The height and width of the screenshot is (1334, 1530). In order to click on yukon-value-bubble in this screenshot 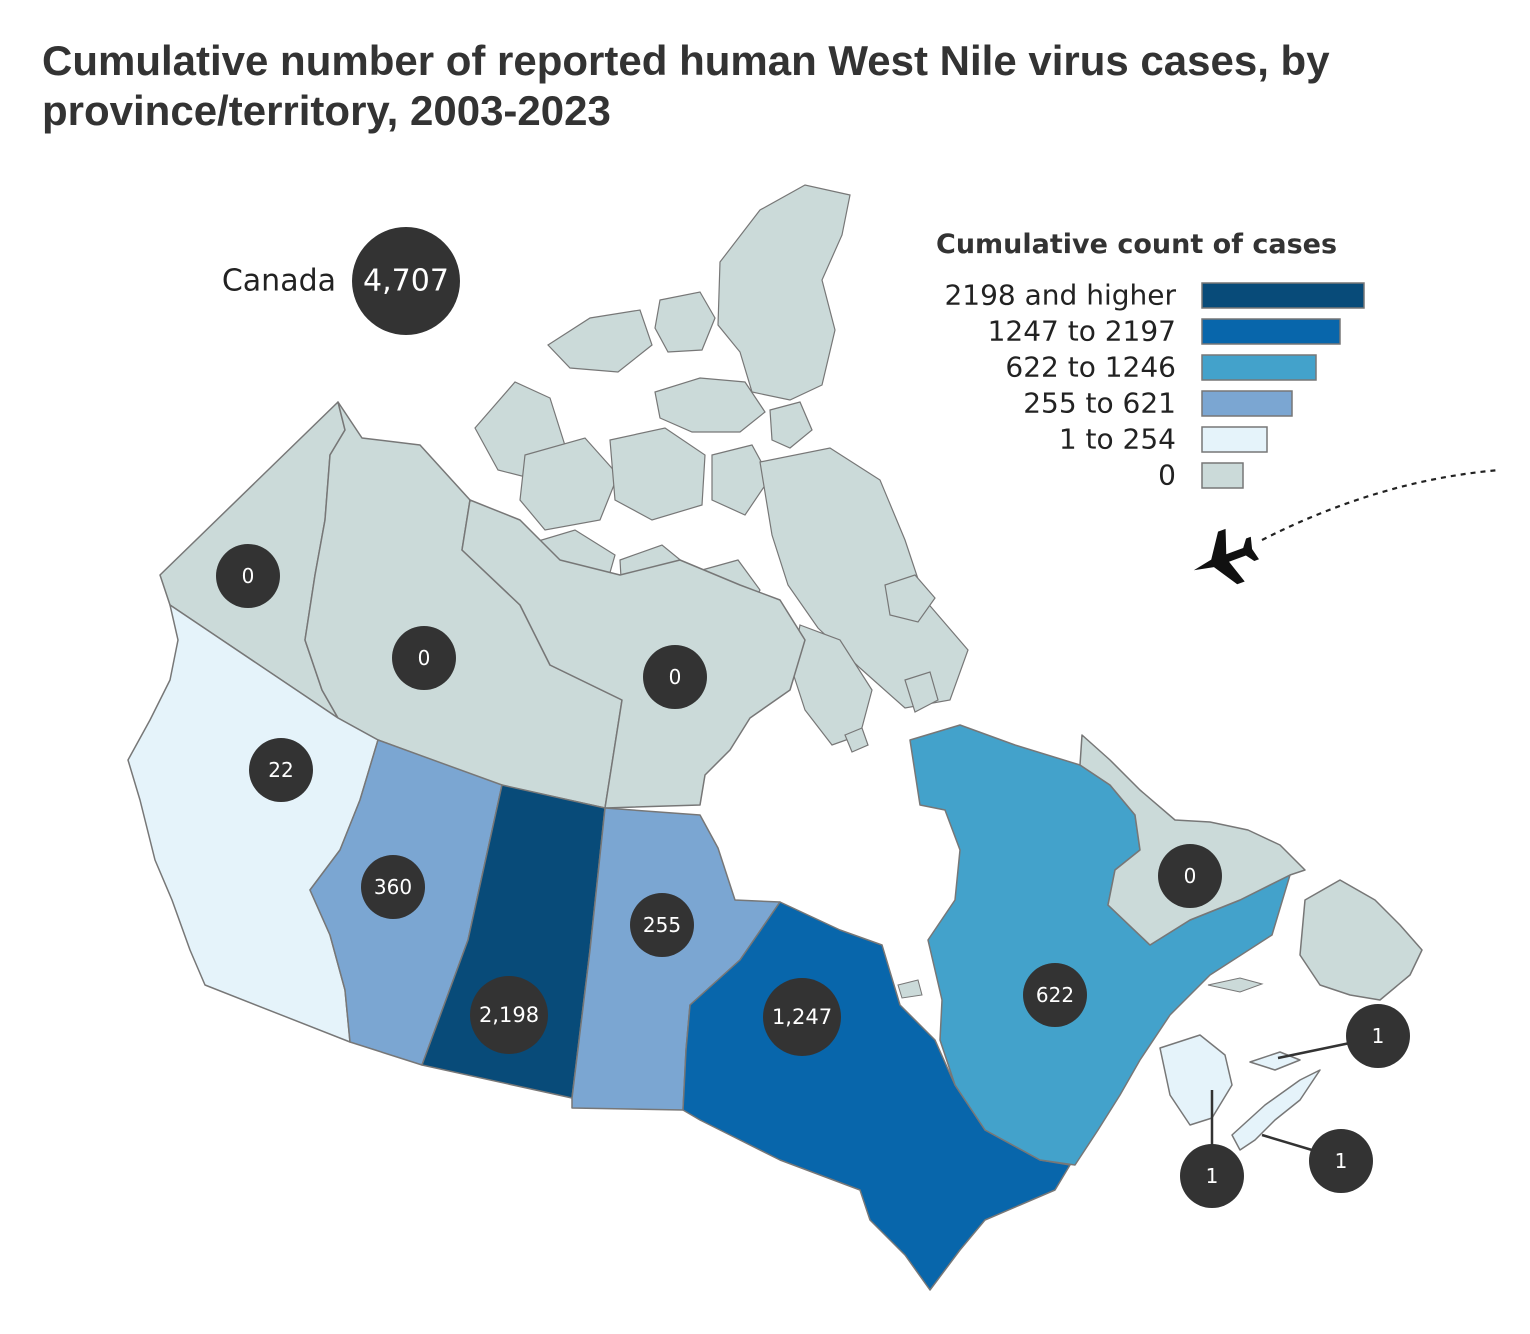, I will do `click(248, 576)`.